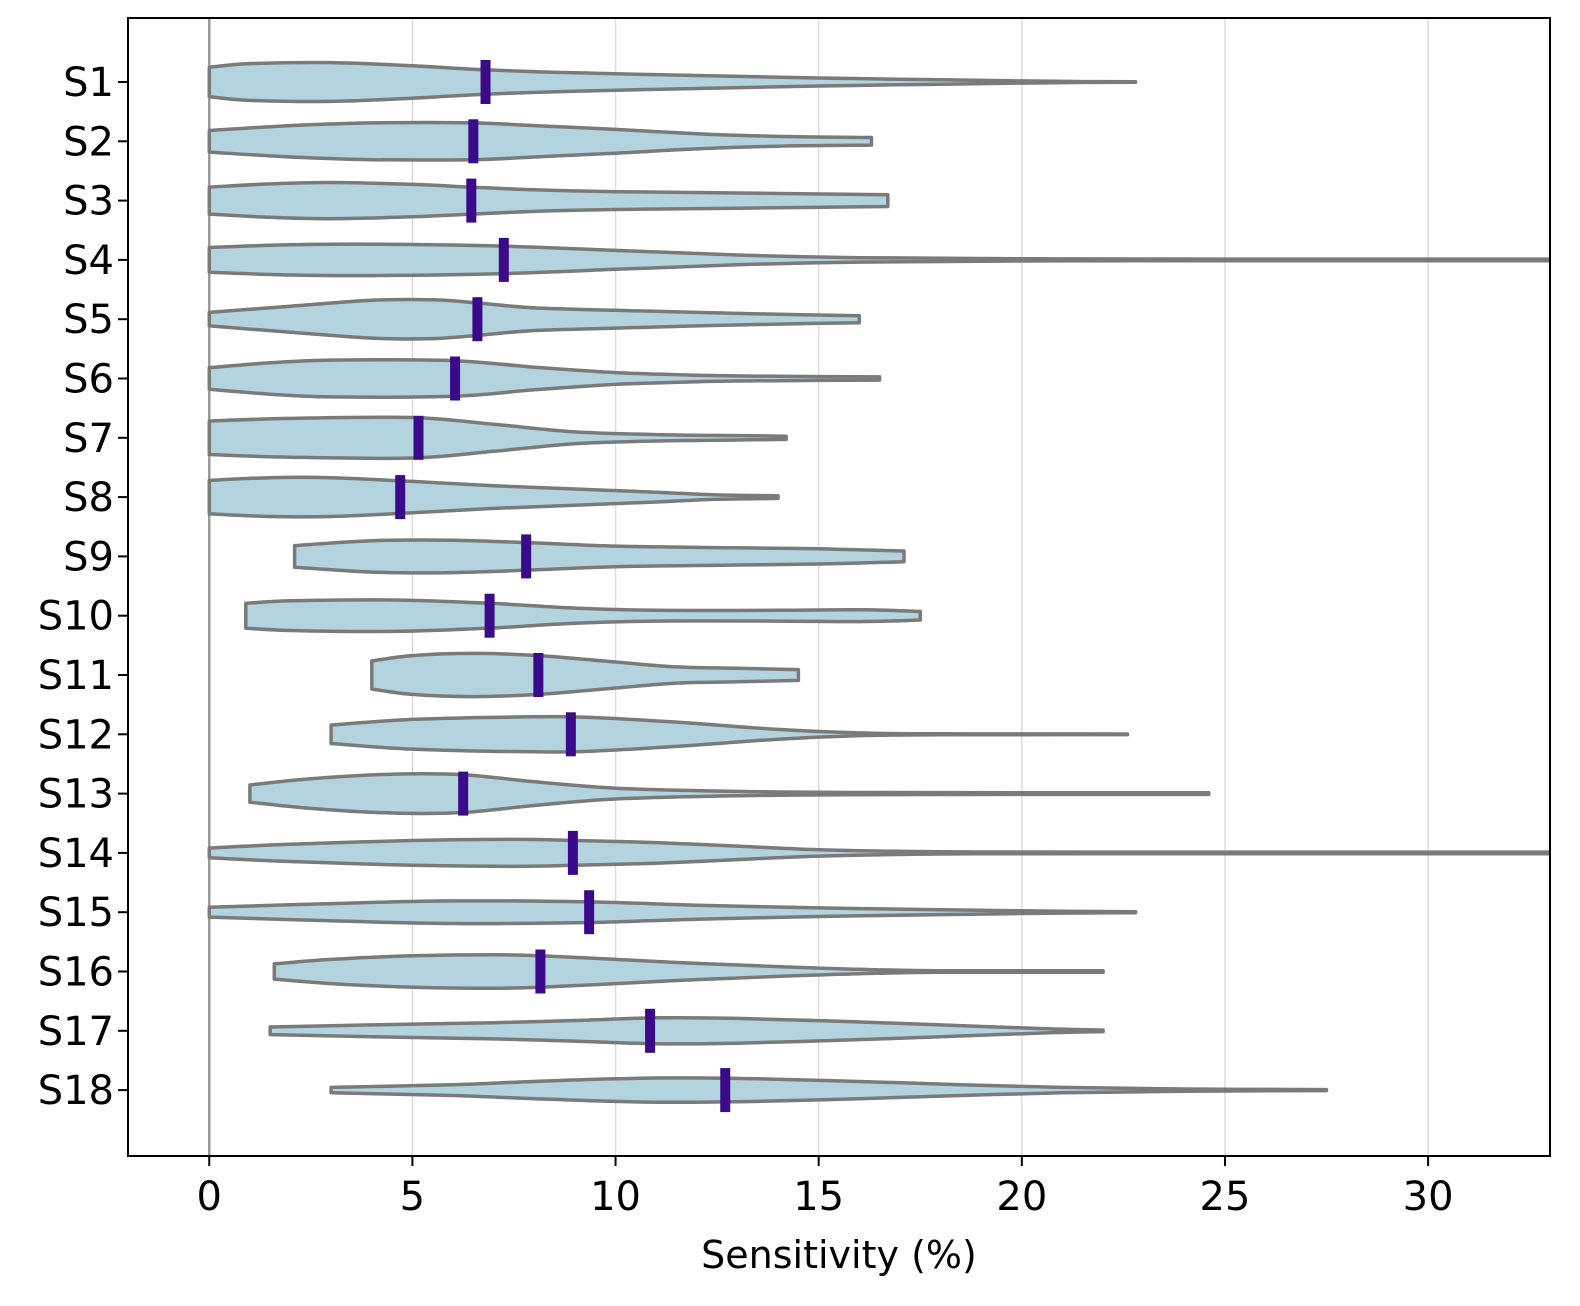 The width and height of the screenshot is (1580, 1306). What do you see at coordinates (729, 734) in the screenshot?
I see `violin-s12` at bounding box center [729, 734].